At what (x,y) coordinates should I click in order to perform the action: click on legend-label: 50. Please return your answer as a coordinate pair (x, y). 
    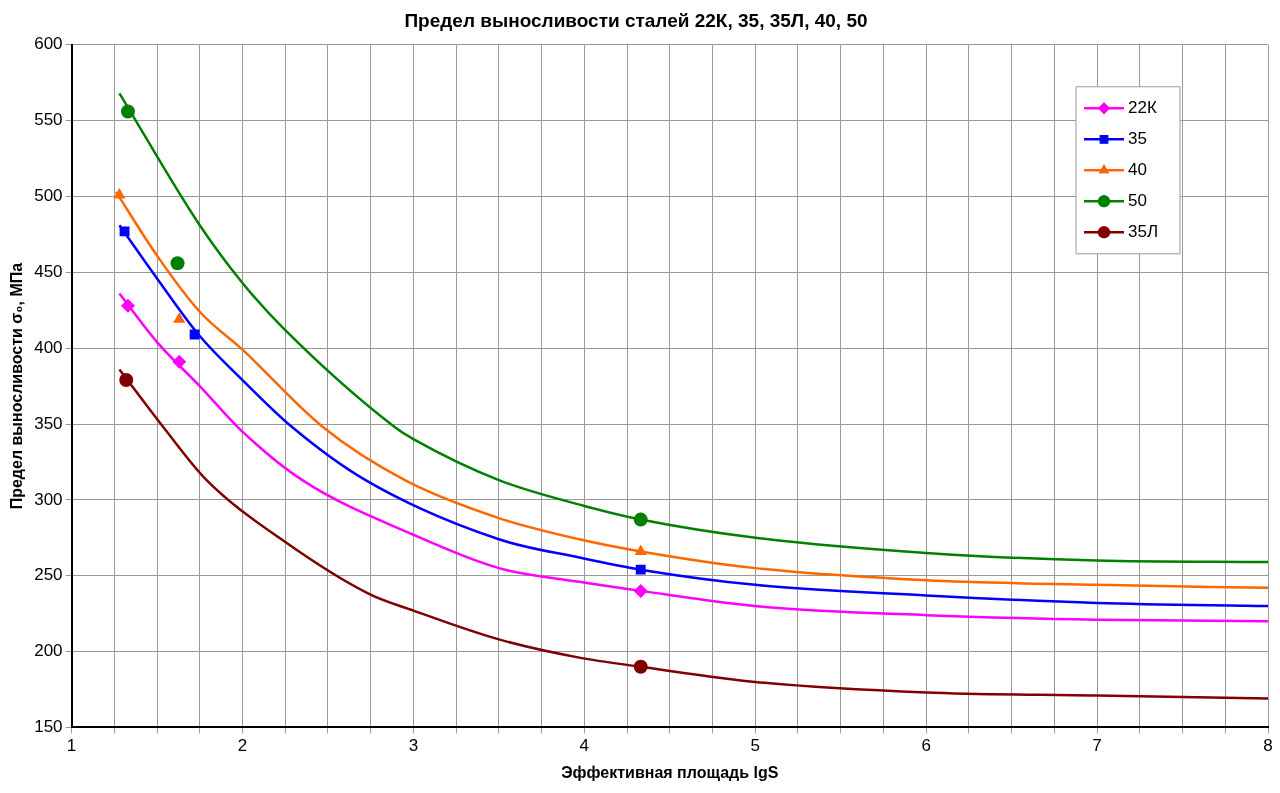
    Looking at the image, I should click on (1137, 200).